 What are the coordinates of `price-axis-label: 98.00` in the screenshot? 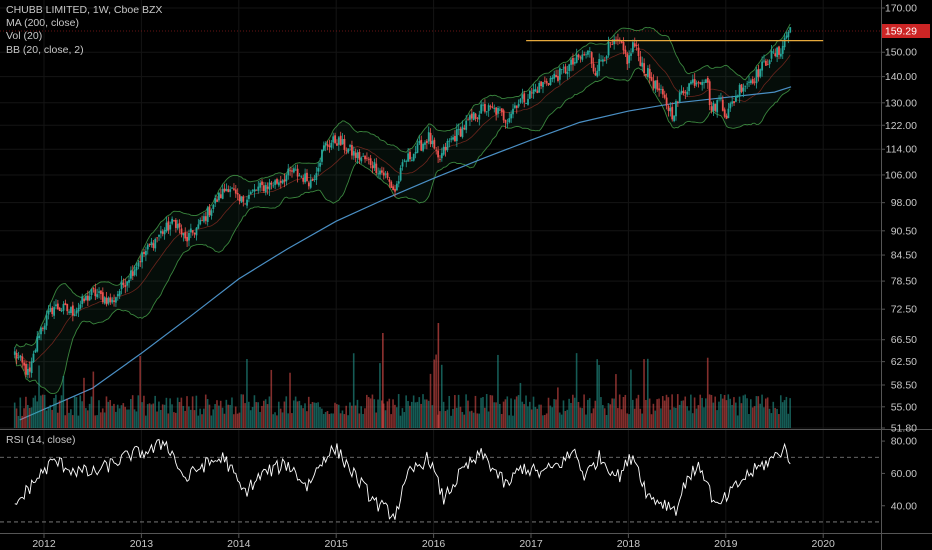 It's located at (904, 203).